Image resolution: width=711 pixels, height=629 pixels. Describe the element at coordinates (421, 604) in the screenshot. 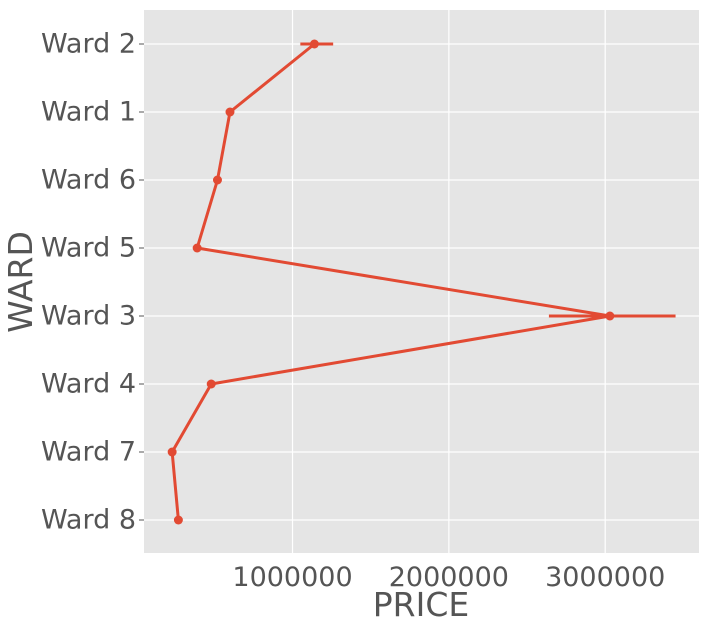

I see `x-axis-label: PRICE` at that location.